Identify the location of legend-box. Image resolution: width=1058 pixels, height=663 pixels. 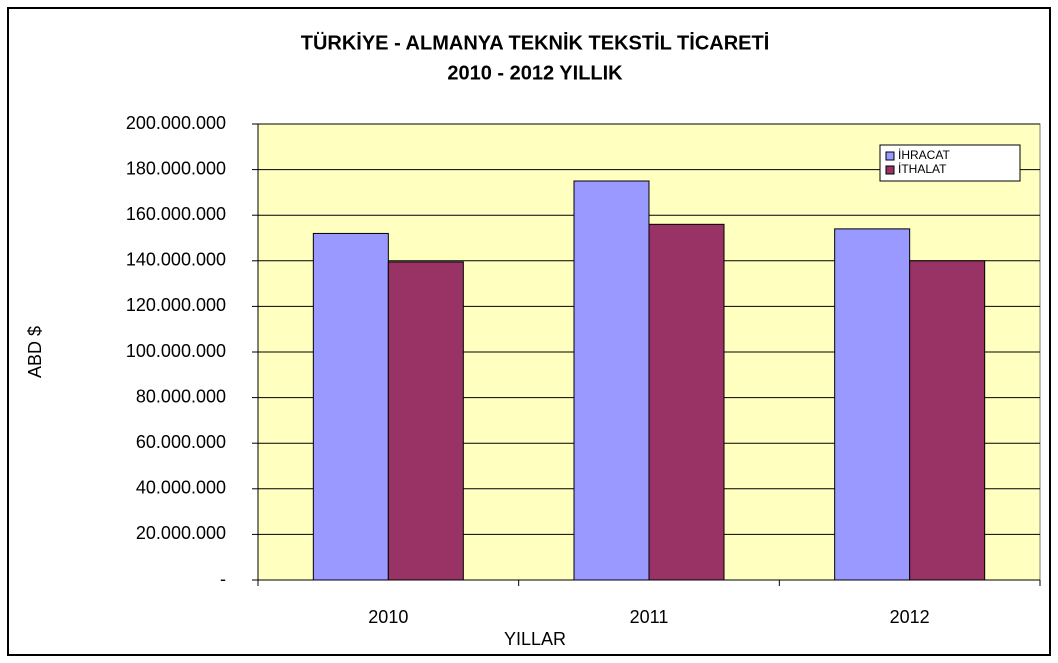
(950, 163).